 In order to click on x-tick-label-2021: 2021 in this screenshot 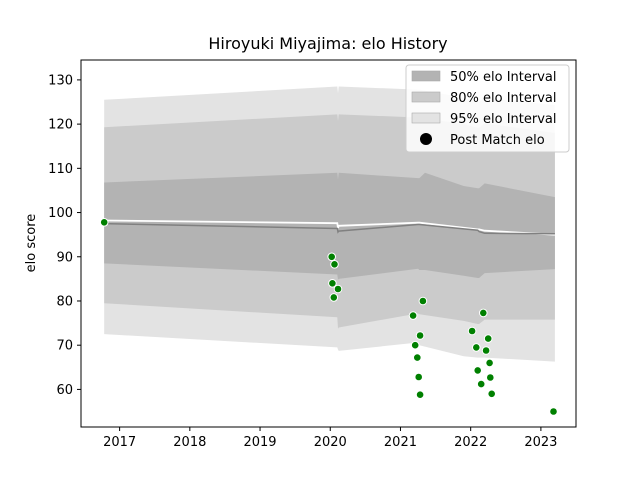, I will do `click(400, 442)`.